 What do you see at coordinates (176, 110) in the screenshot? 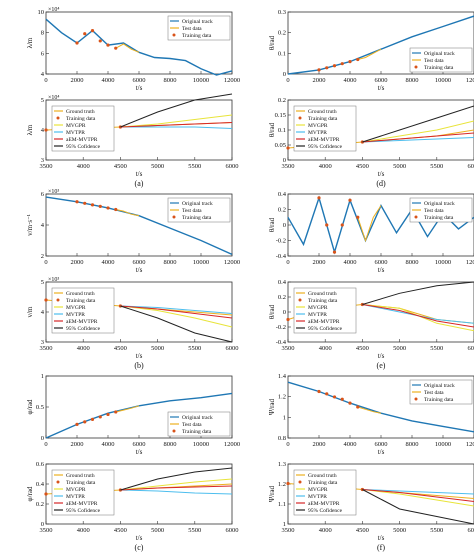
I see `panel-a-bottom-line-95-cofidence` at bounding box center [176, 110].